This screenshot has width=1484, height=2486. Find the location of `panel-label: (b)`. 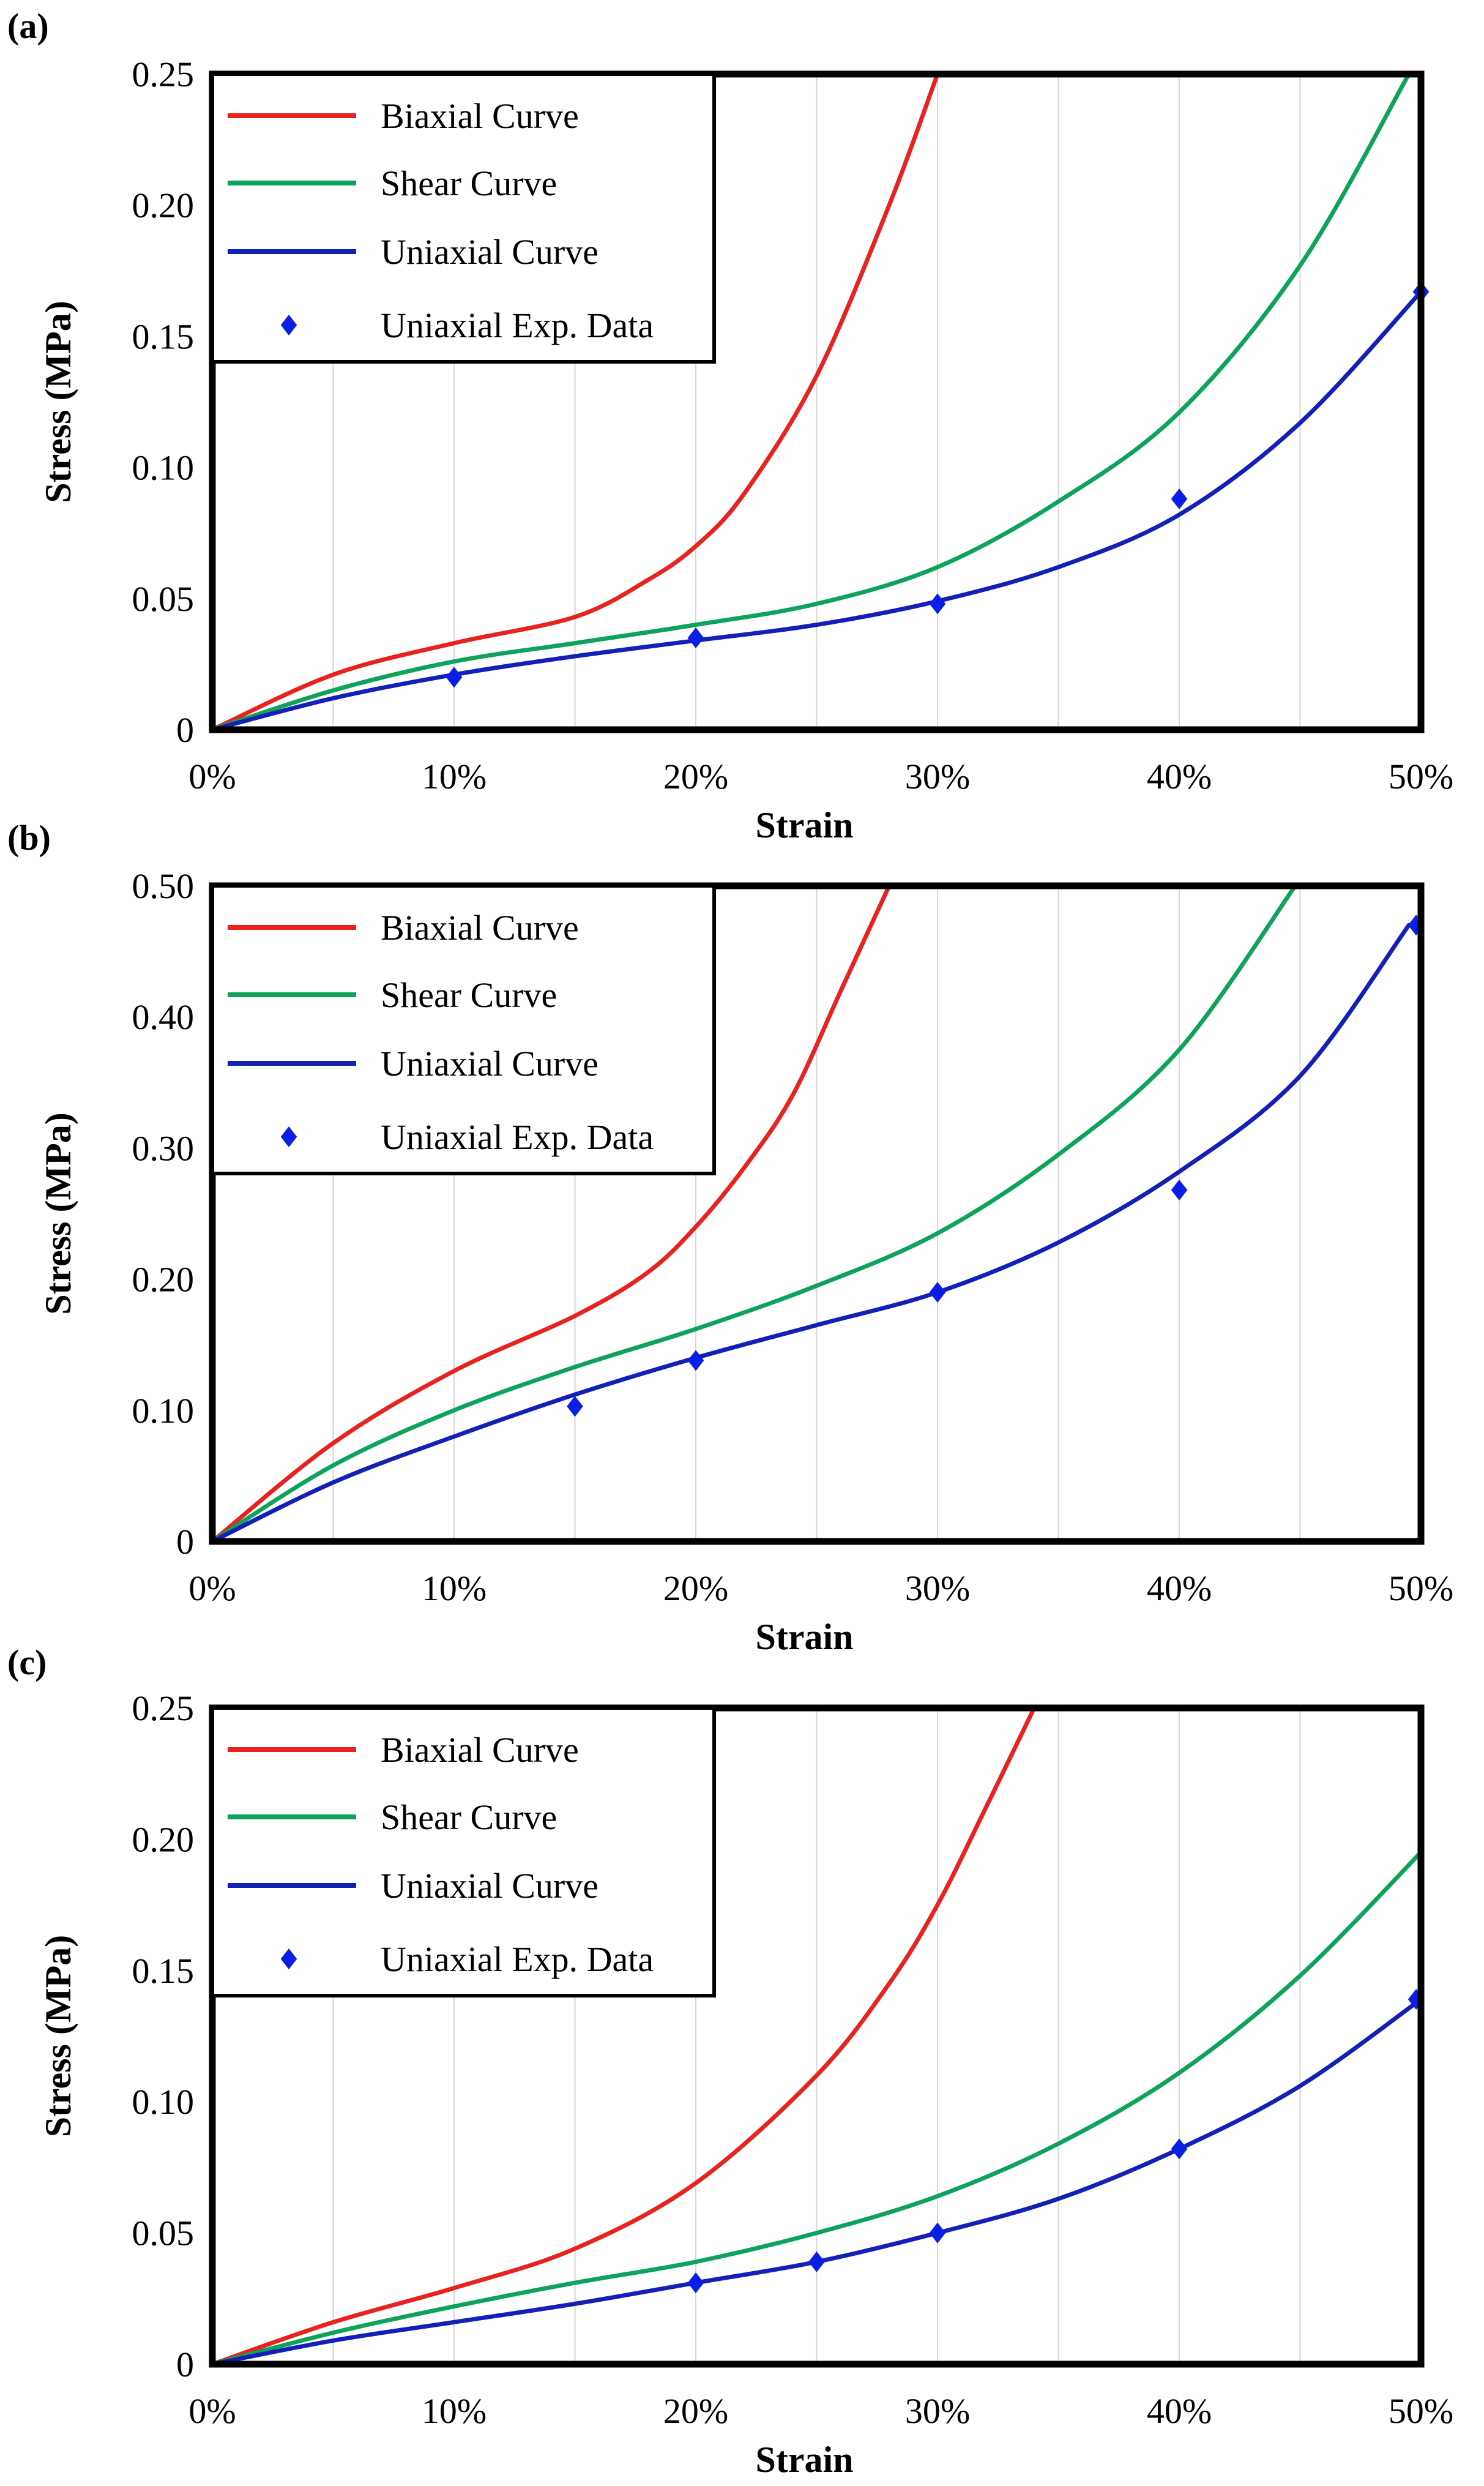

panel-label: (b) is located at coordinates (29, 838).